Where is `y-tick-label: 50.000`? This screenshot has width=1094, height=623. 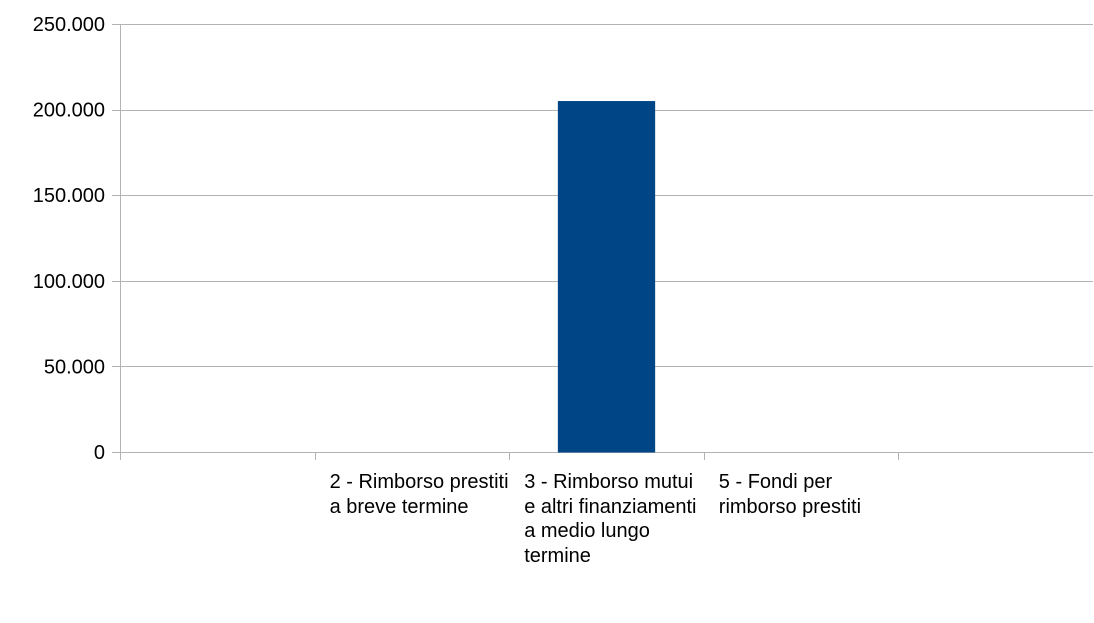
y-tick-label: 50.000 is located at coordinates (74, 367).